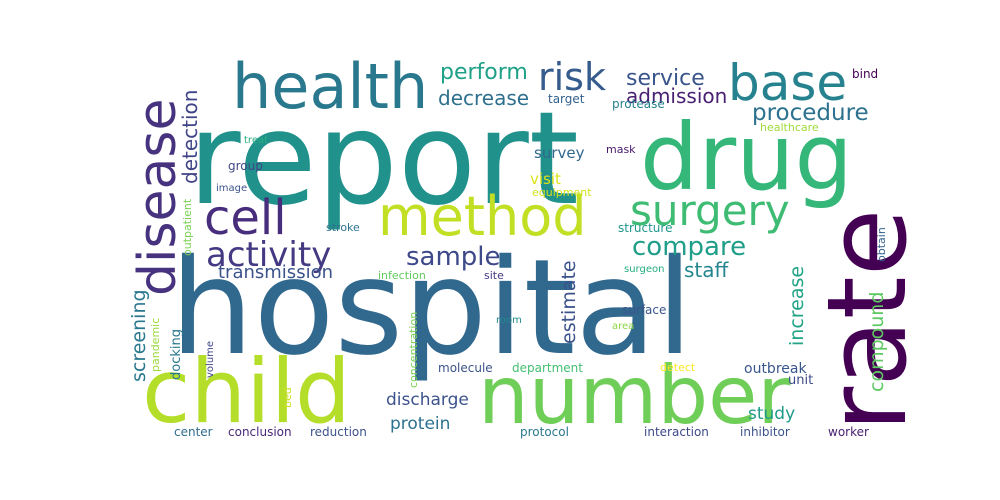 This screenshot has height=500, width=1000. I want to click on word-cell: cell, so click(245, 218).